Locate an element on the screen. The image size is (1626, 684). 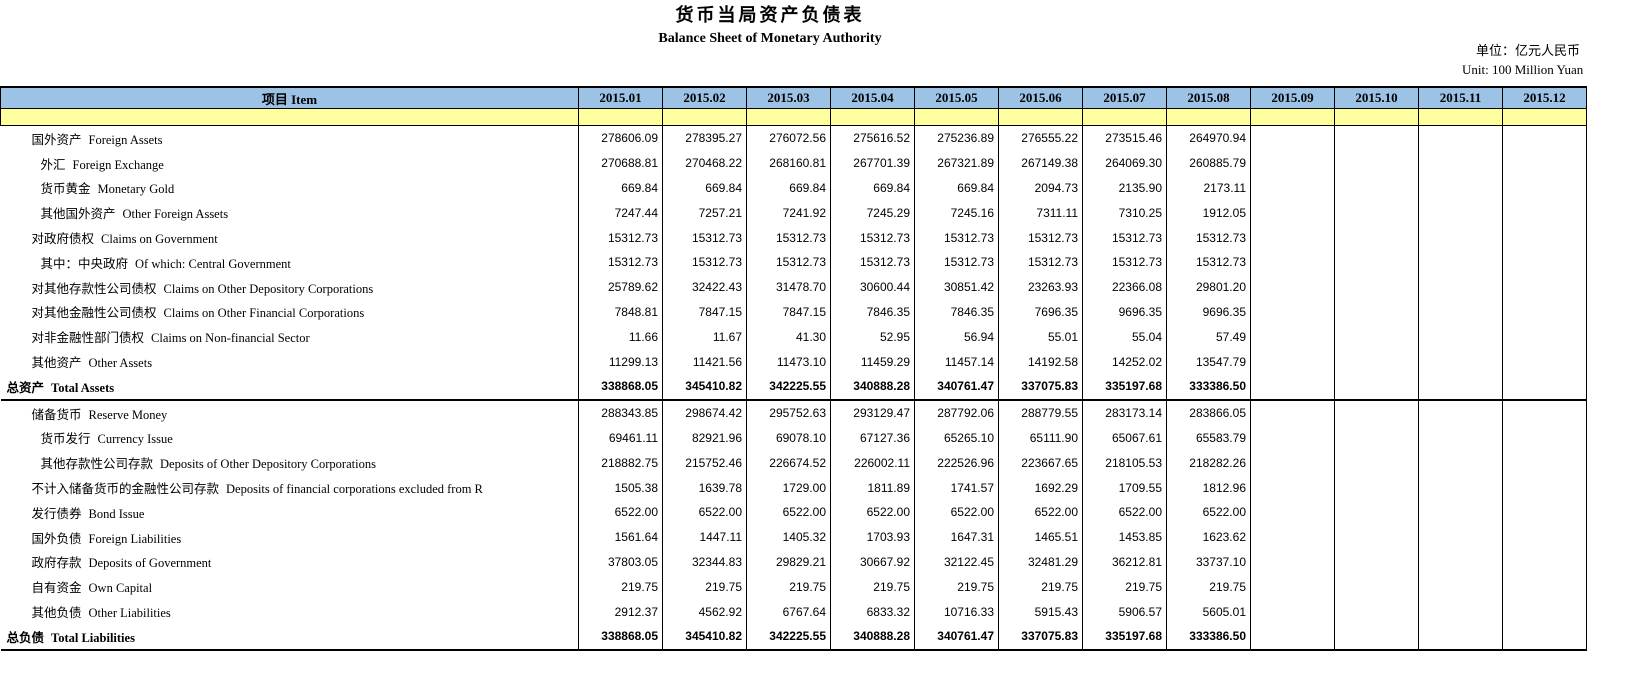
column-header-2015.07: 2015.07 is located at coordinates (1124, 97).